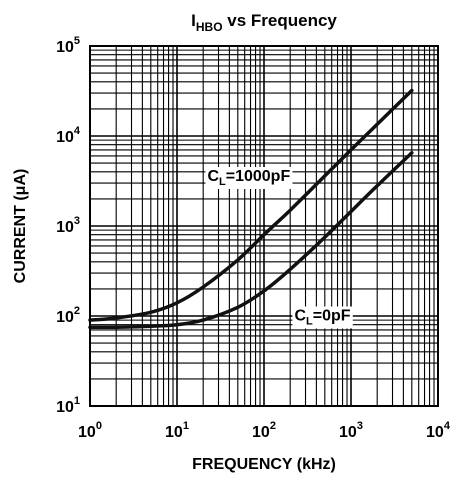 The height and width of the screenshot is (477, 475). I want to click on chart-title: IHBO vs Frequency, so click(264, 22).